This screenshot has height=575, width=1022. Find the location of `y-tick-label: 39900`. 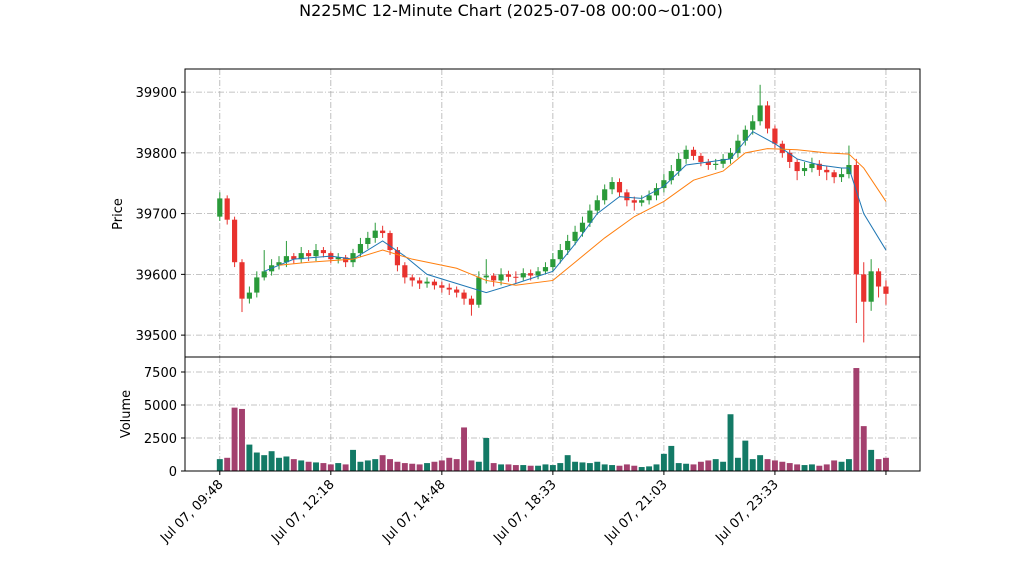

y-tick-label: 39900 is located at coordinates (156, 93).